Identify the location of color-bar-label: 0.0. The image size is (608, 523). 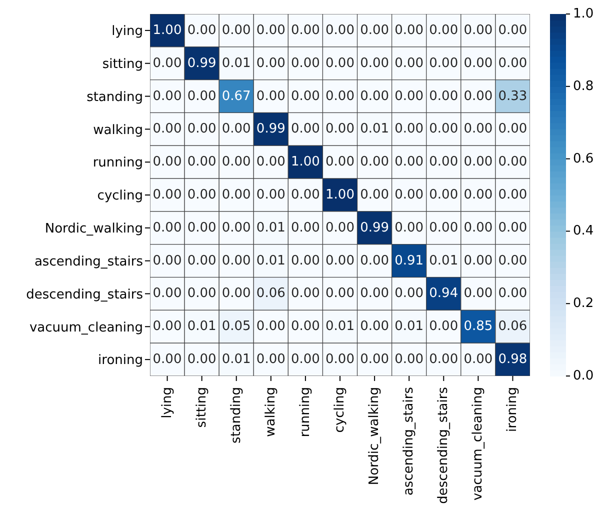
(583, 376).